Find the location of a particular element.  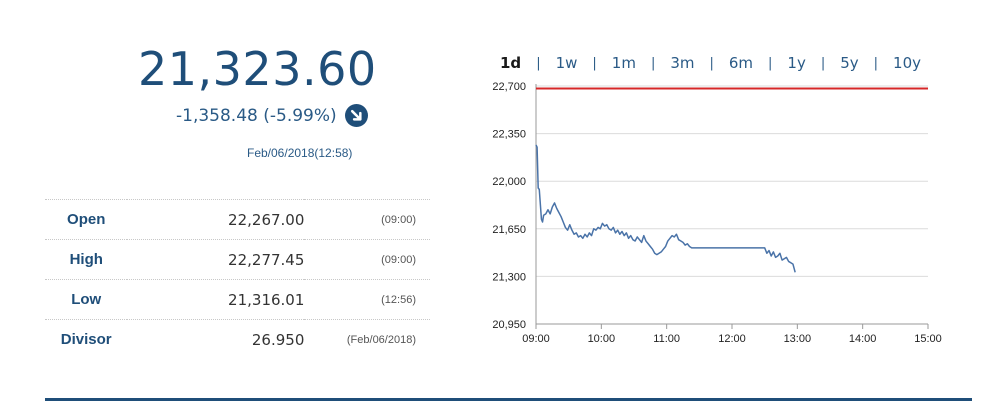

y-tick-label: 22,350 is located at coordinates (509, 135).